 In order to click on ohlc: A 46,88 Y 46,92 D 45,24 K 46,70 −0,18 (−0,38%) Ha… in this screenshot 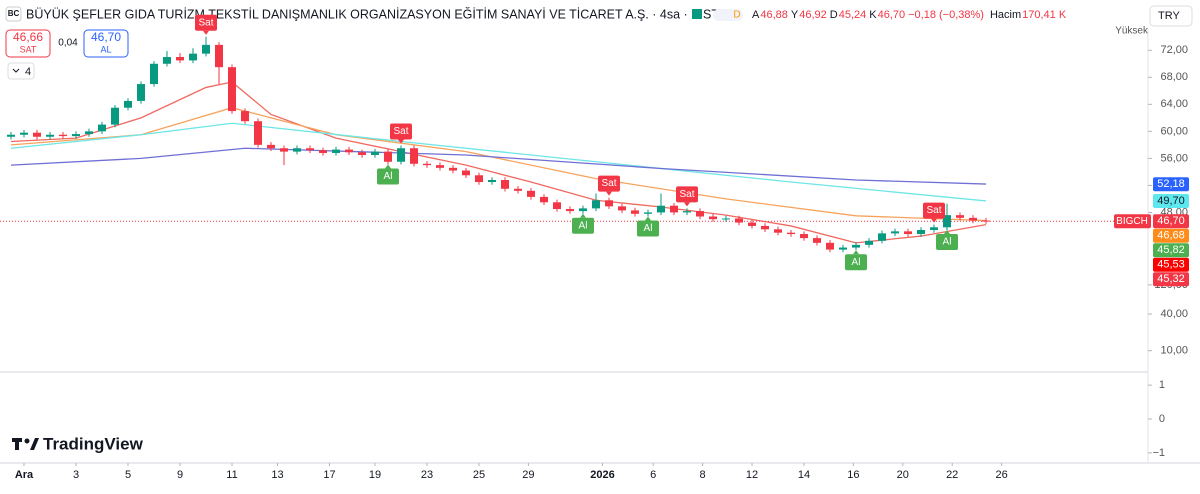, I will do `click(909, 15)`.